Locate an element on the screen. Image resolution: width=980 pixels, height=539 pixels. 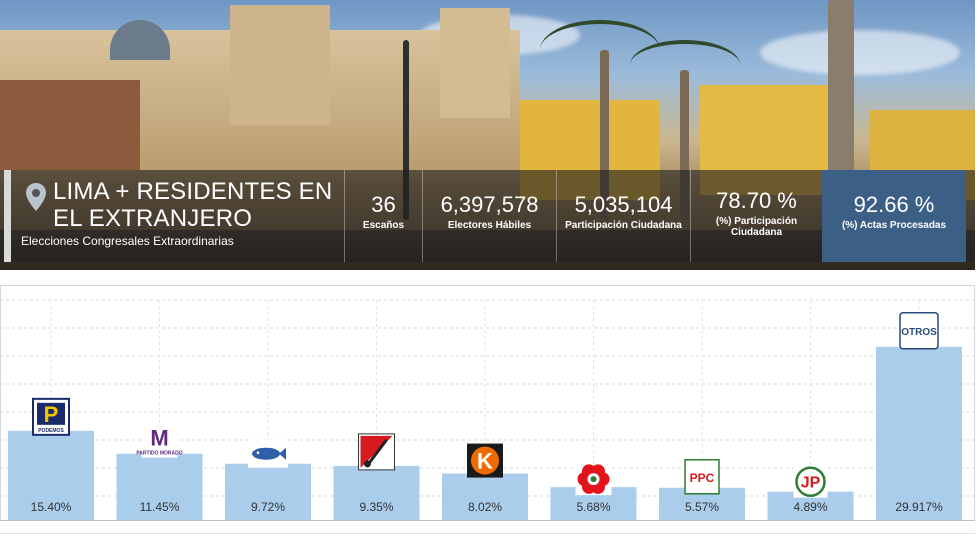
stat-actas: 92.66 % (%) Actas Procesadas is located at coordinates (894, 216).